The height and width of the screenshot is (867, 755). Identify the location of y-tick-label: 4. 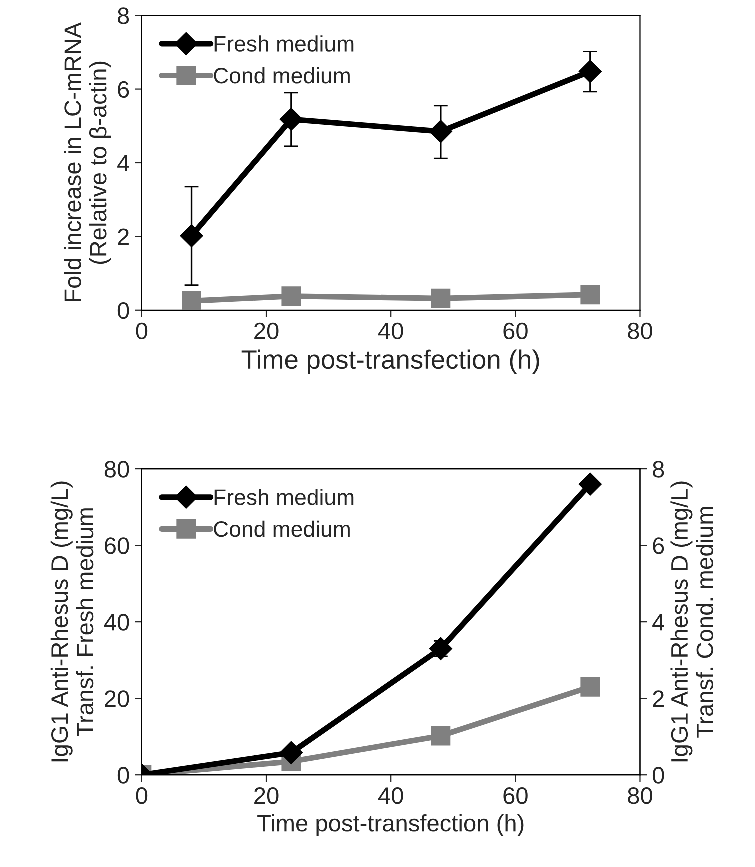
(124, 163).